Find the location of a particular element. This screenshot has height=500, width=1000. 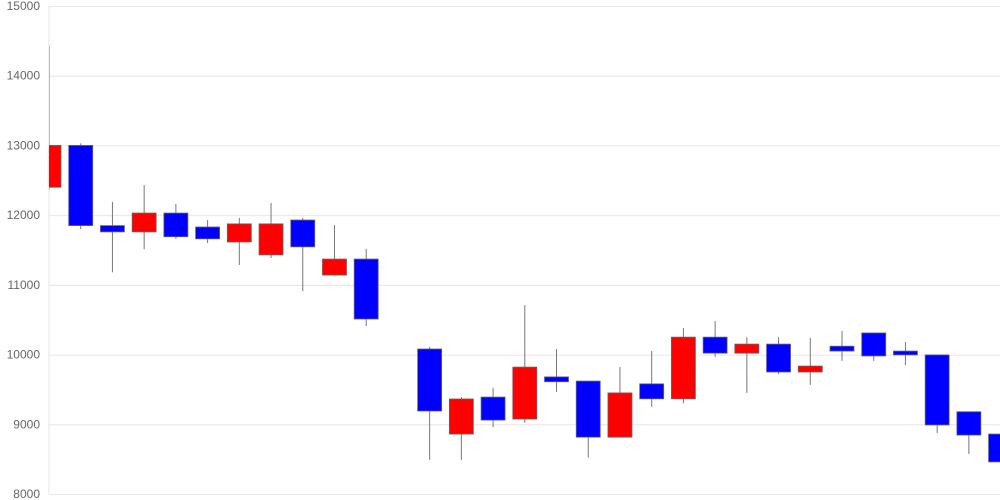

y-tick-label: 11000 is located at coordinates (24, 285).